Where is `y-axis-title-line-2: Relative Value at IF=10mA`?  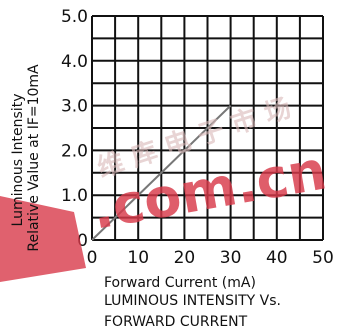 y-axis-title-line-2: Relative Value at IF=10mA is located at coordinates (34, 158).